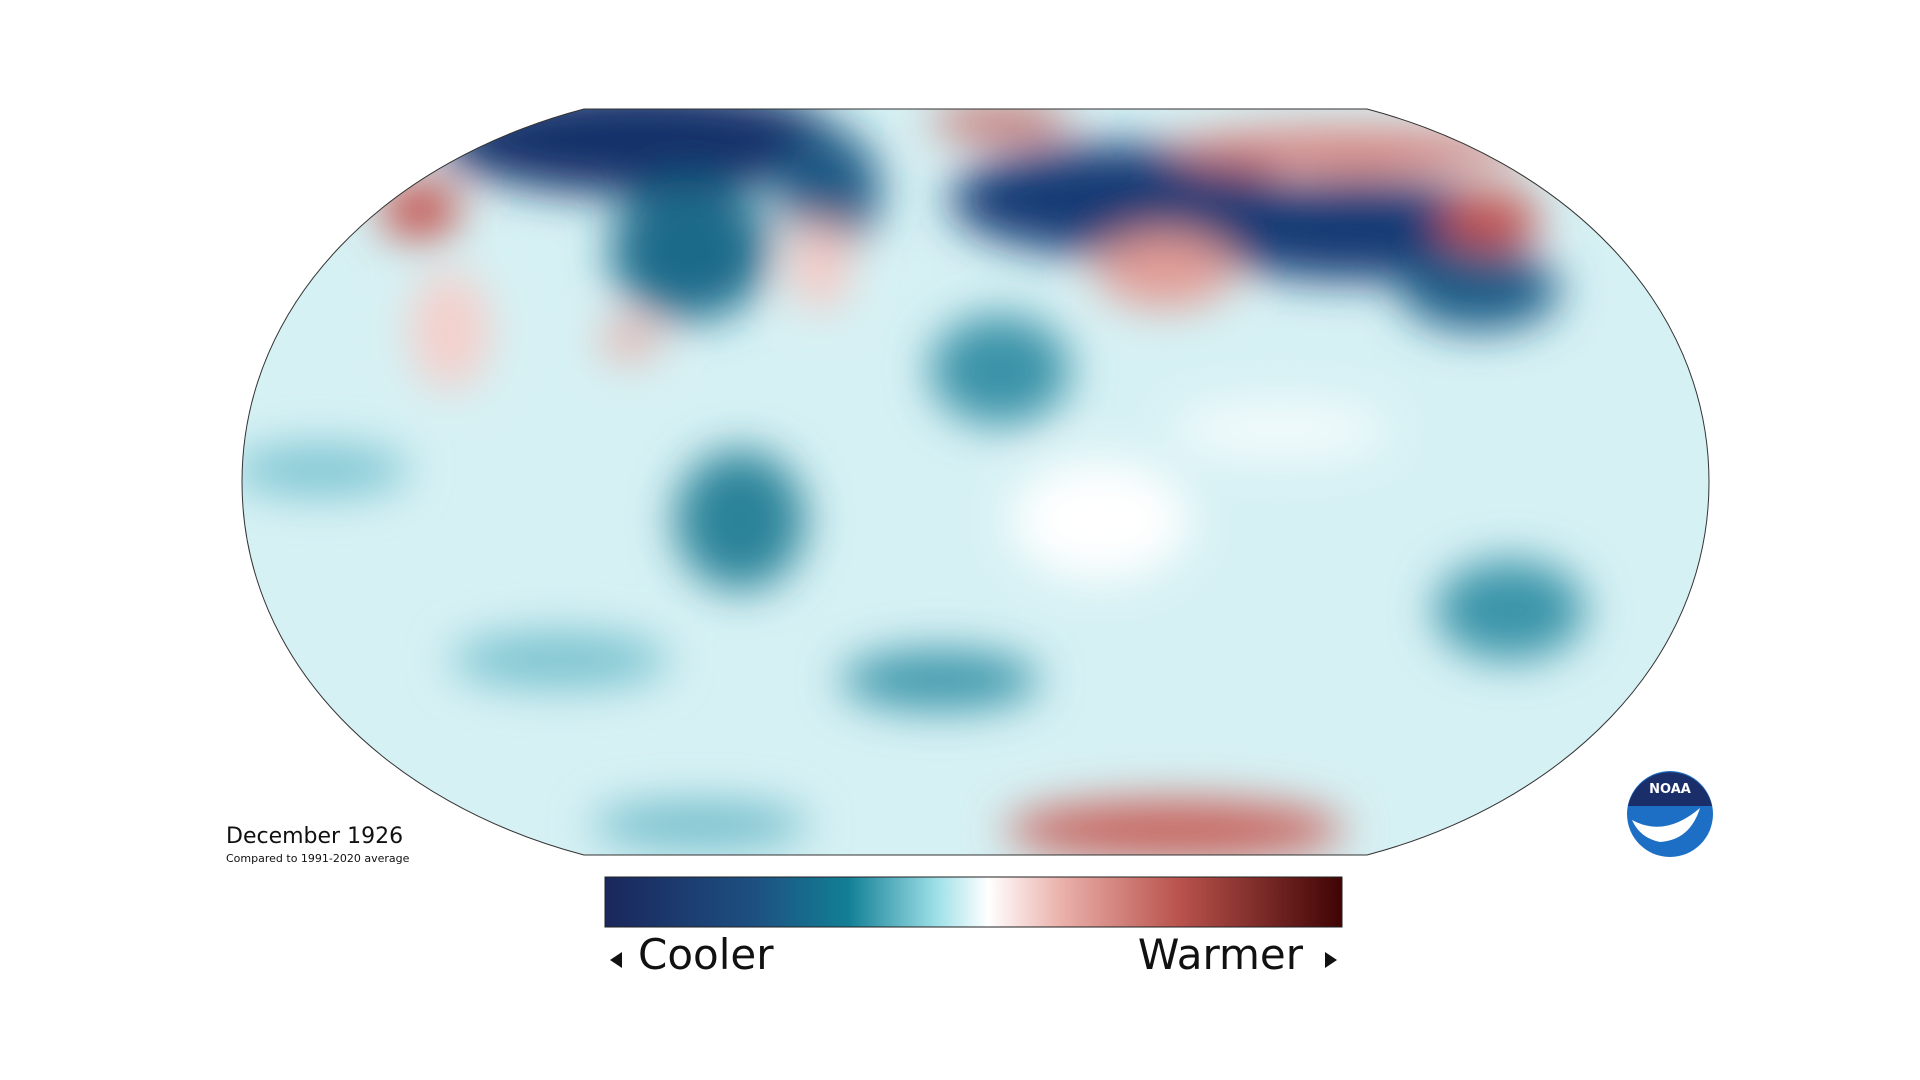  What do you see at coordinates (973, 902) in the screenshot?
I see `color-scale` at bounding box center [973, 902].